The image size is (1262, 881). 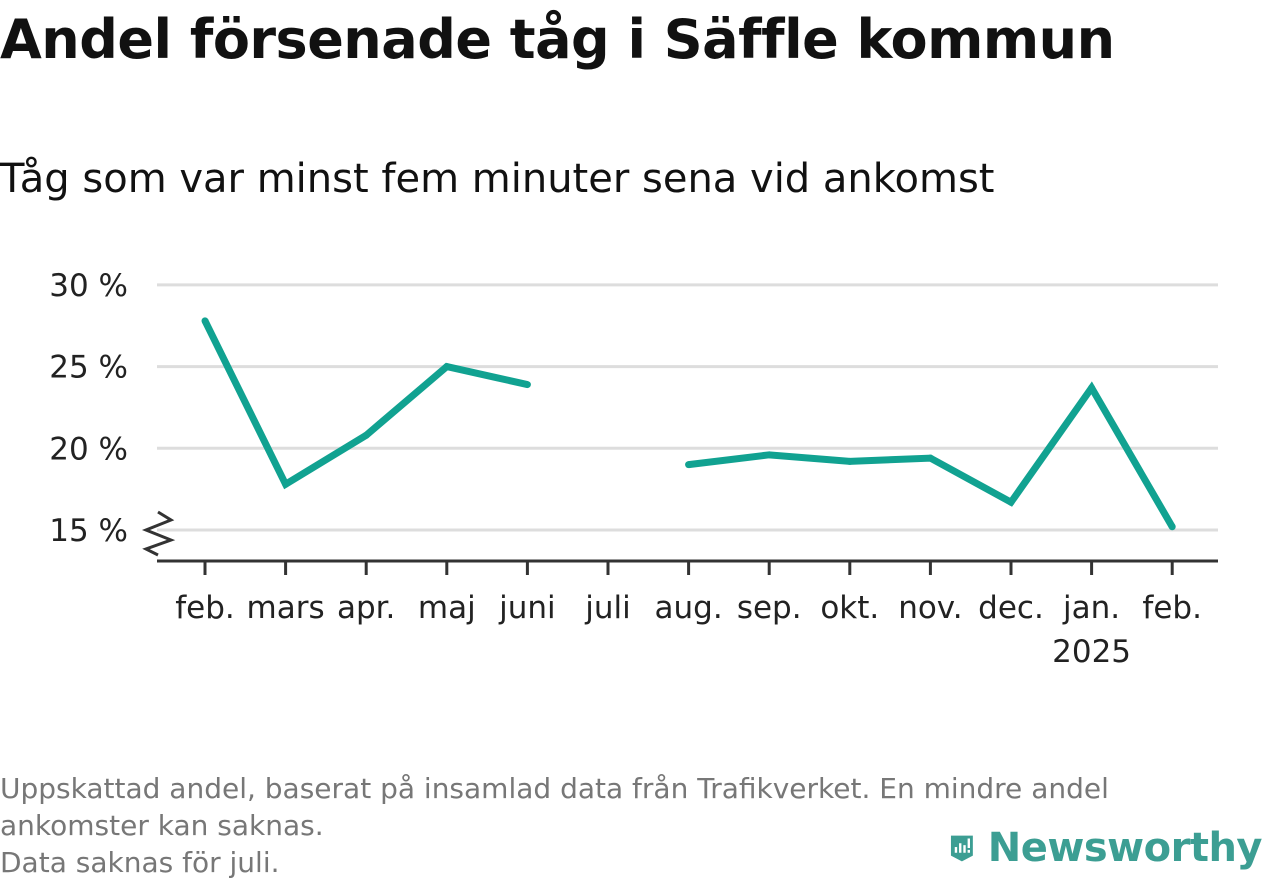 What do you see at coordinates (88, 531) in the screenshot?
I see `y-tick-label: 15 %` at bounding box center [88, 531].